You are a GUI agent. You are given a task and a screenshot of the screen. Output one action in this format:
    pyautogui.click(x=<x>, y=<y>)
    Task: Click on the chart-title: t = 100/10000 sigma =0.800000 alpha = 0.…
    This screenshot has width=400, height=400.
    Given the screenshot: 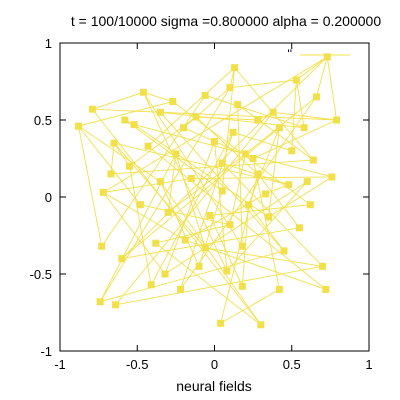 What is the action you would take?
    pyautogui.click(x=226, y=21)
    